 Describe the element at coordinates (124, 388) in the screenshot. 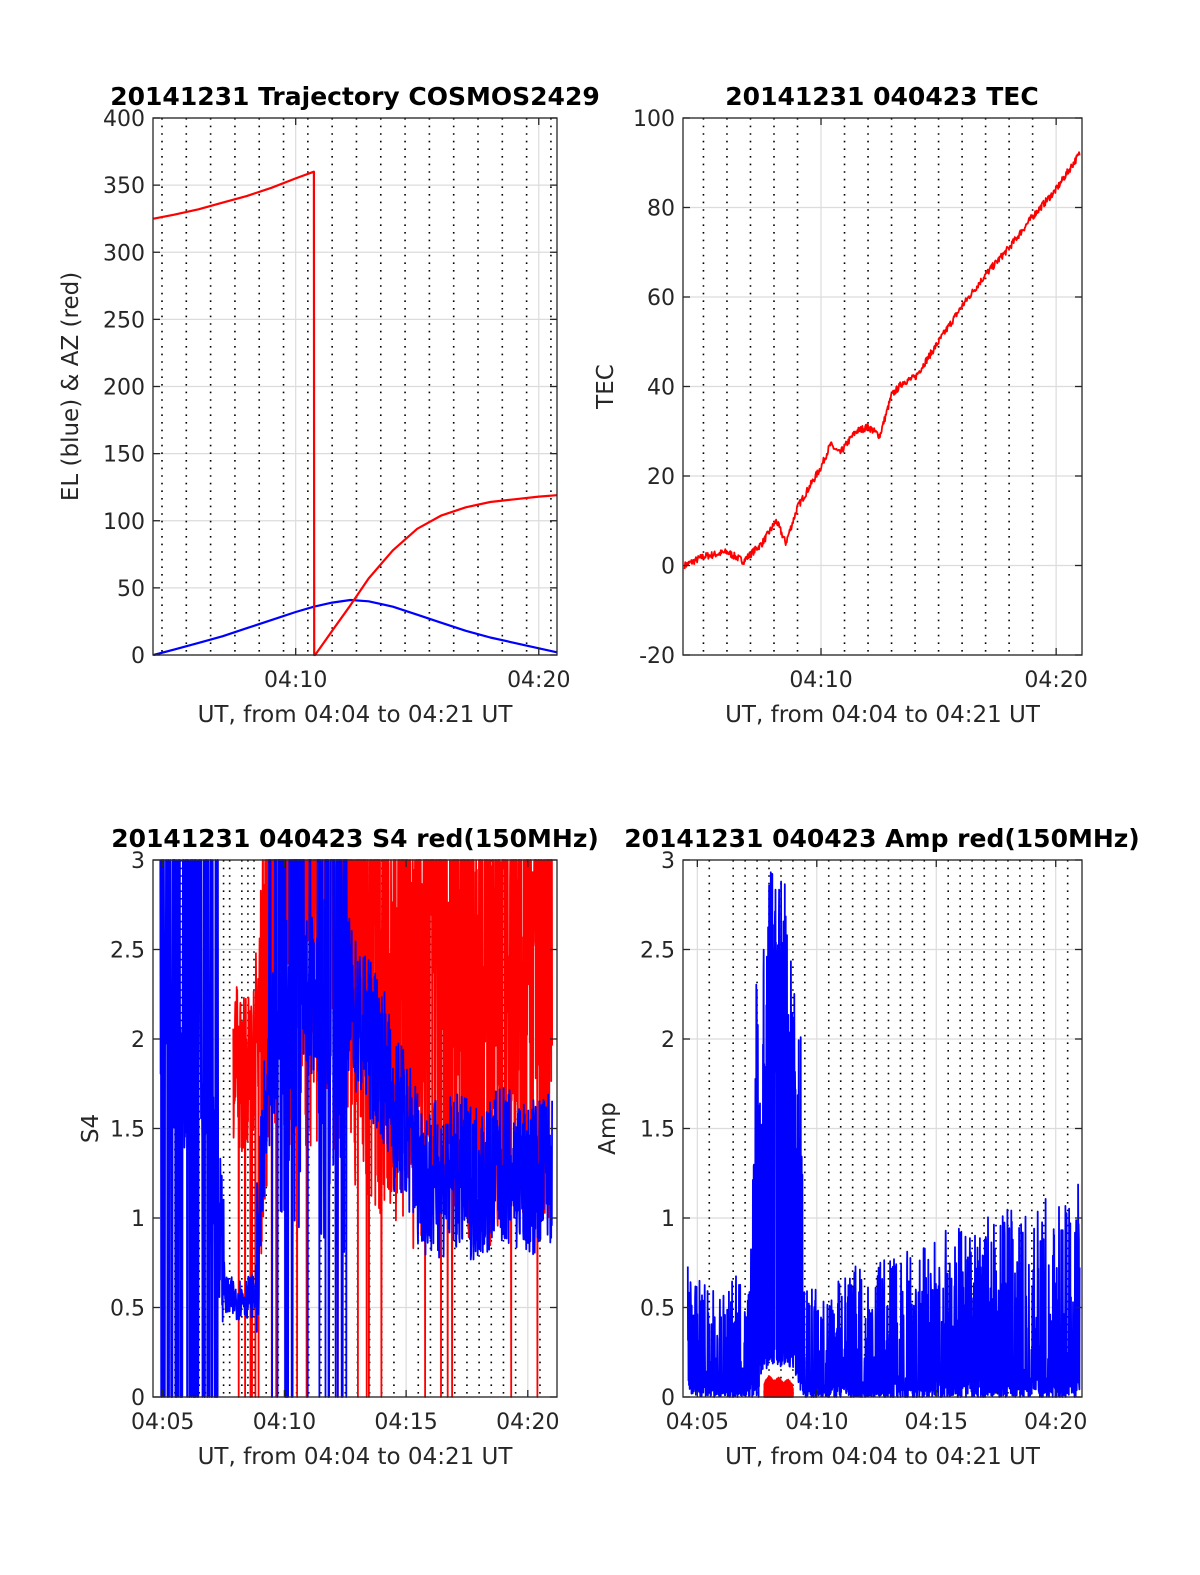

I see `trajectory-y-tick-label: 200` at that location.